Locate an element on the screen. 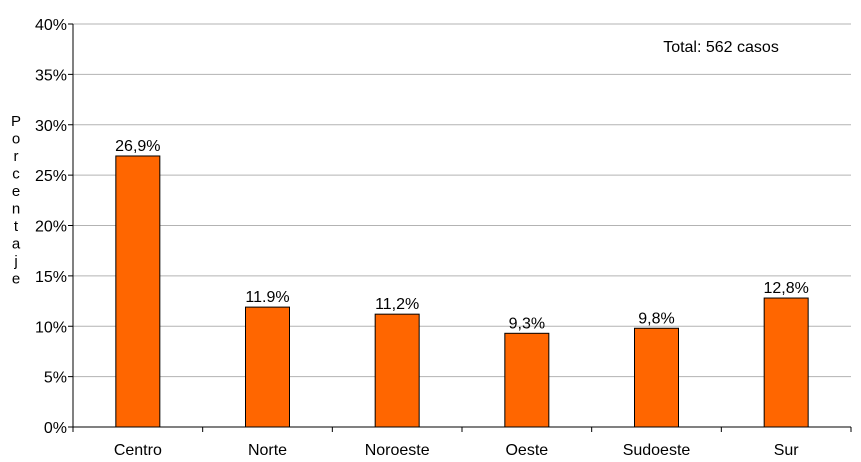 The image size is (861, 462). y-tick-label: 35% is located at coordinates (51, 75).